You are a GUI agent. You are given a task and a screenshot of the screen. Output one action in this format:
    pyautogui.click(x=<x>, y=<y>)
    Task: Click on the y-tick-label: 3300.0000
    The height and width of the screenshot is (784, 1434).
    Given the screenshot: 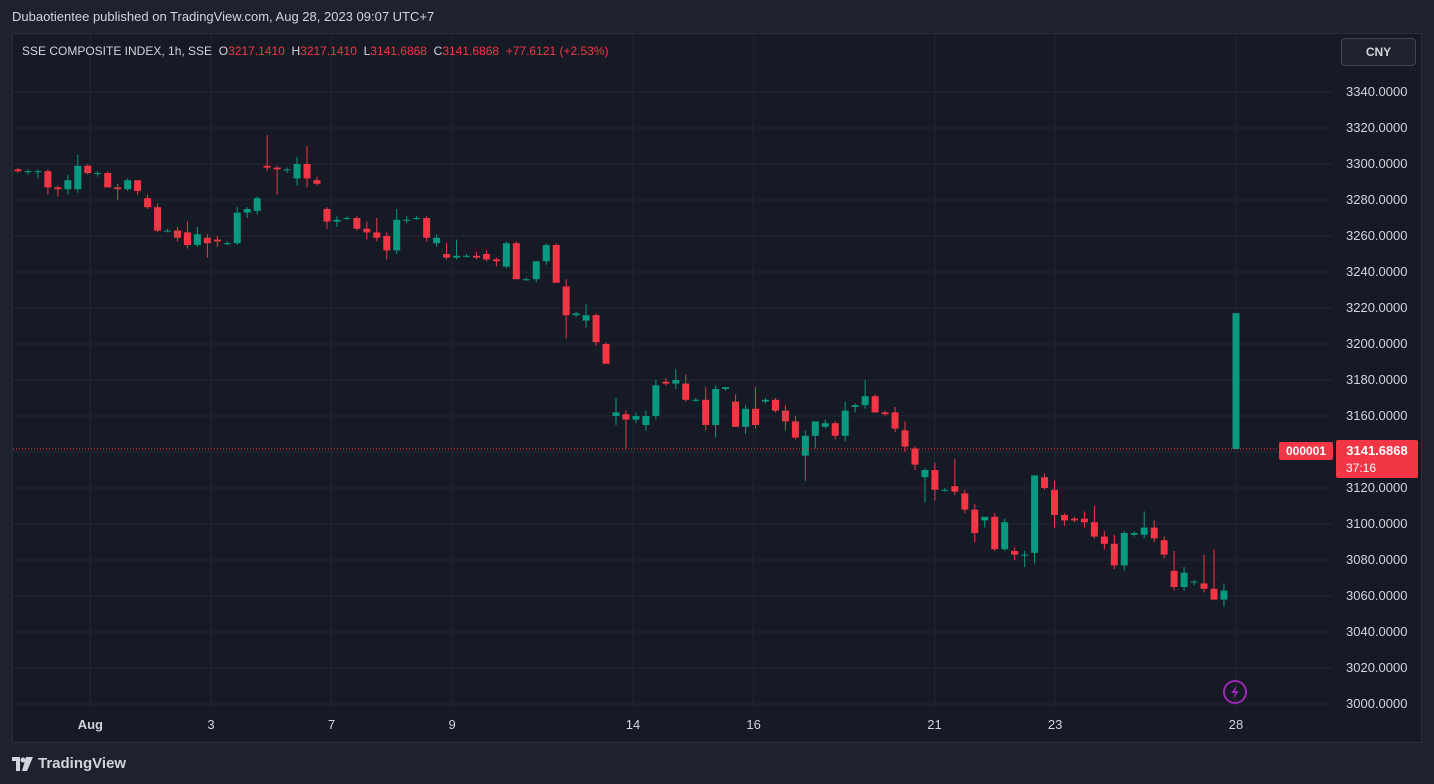 What is the action you would take?
    pyautogui.click(x=1376, y=163)
    